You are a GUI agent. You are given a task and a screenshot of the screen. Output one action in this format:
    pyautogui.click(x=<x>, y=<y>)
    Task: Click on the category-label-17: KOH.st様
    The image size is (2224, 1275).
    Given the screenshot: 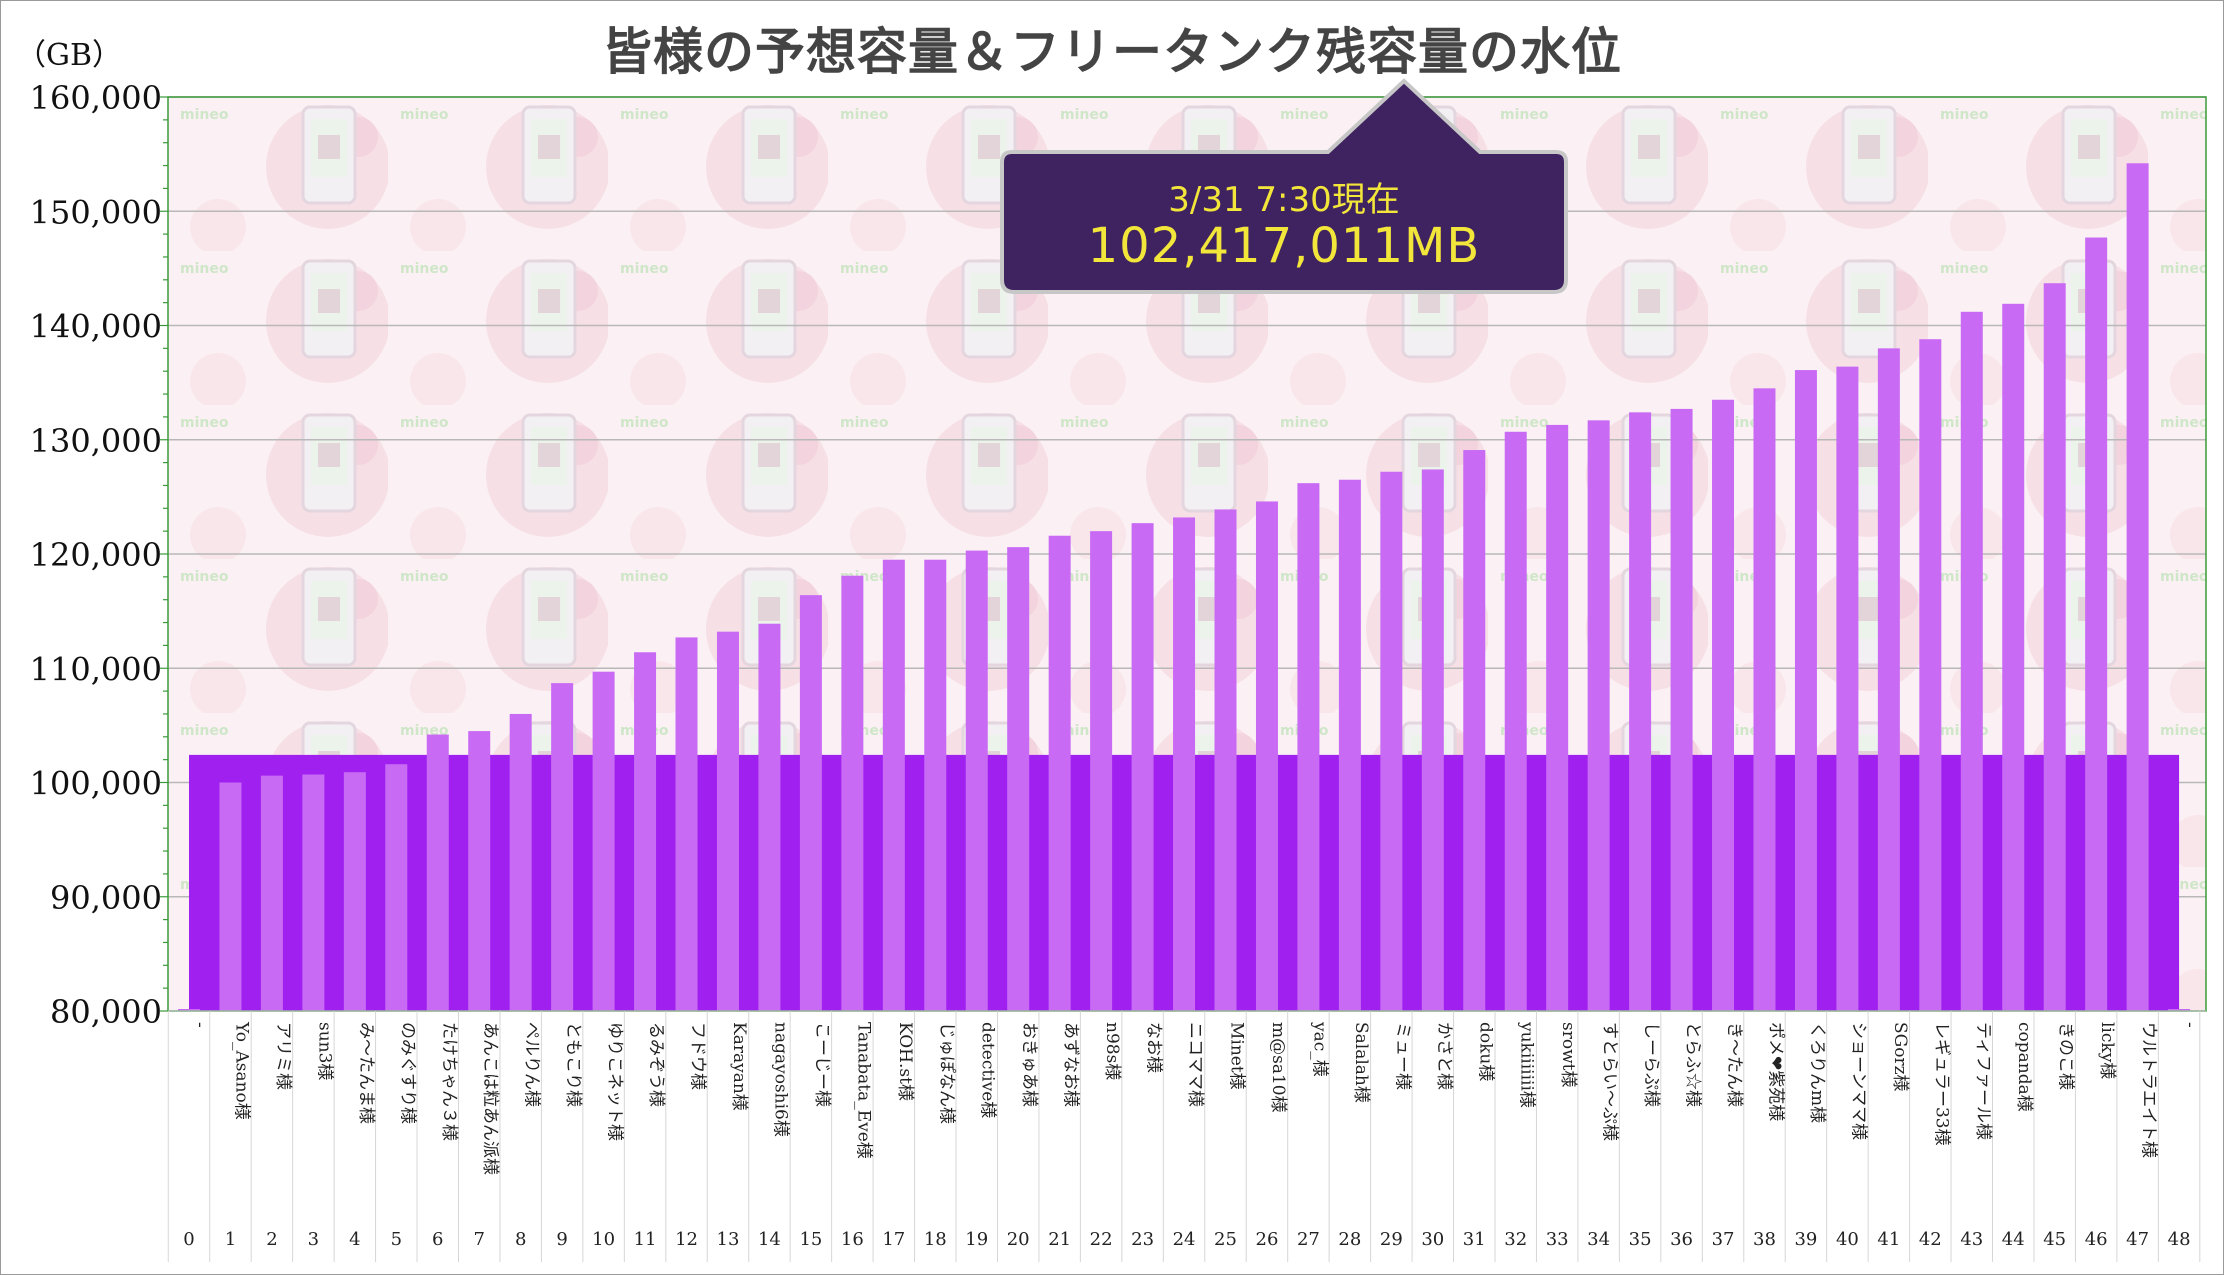 What is the action you would take?
    pyautogui.click(x=905, y=1061)
    